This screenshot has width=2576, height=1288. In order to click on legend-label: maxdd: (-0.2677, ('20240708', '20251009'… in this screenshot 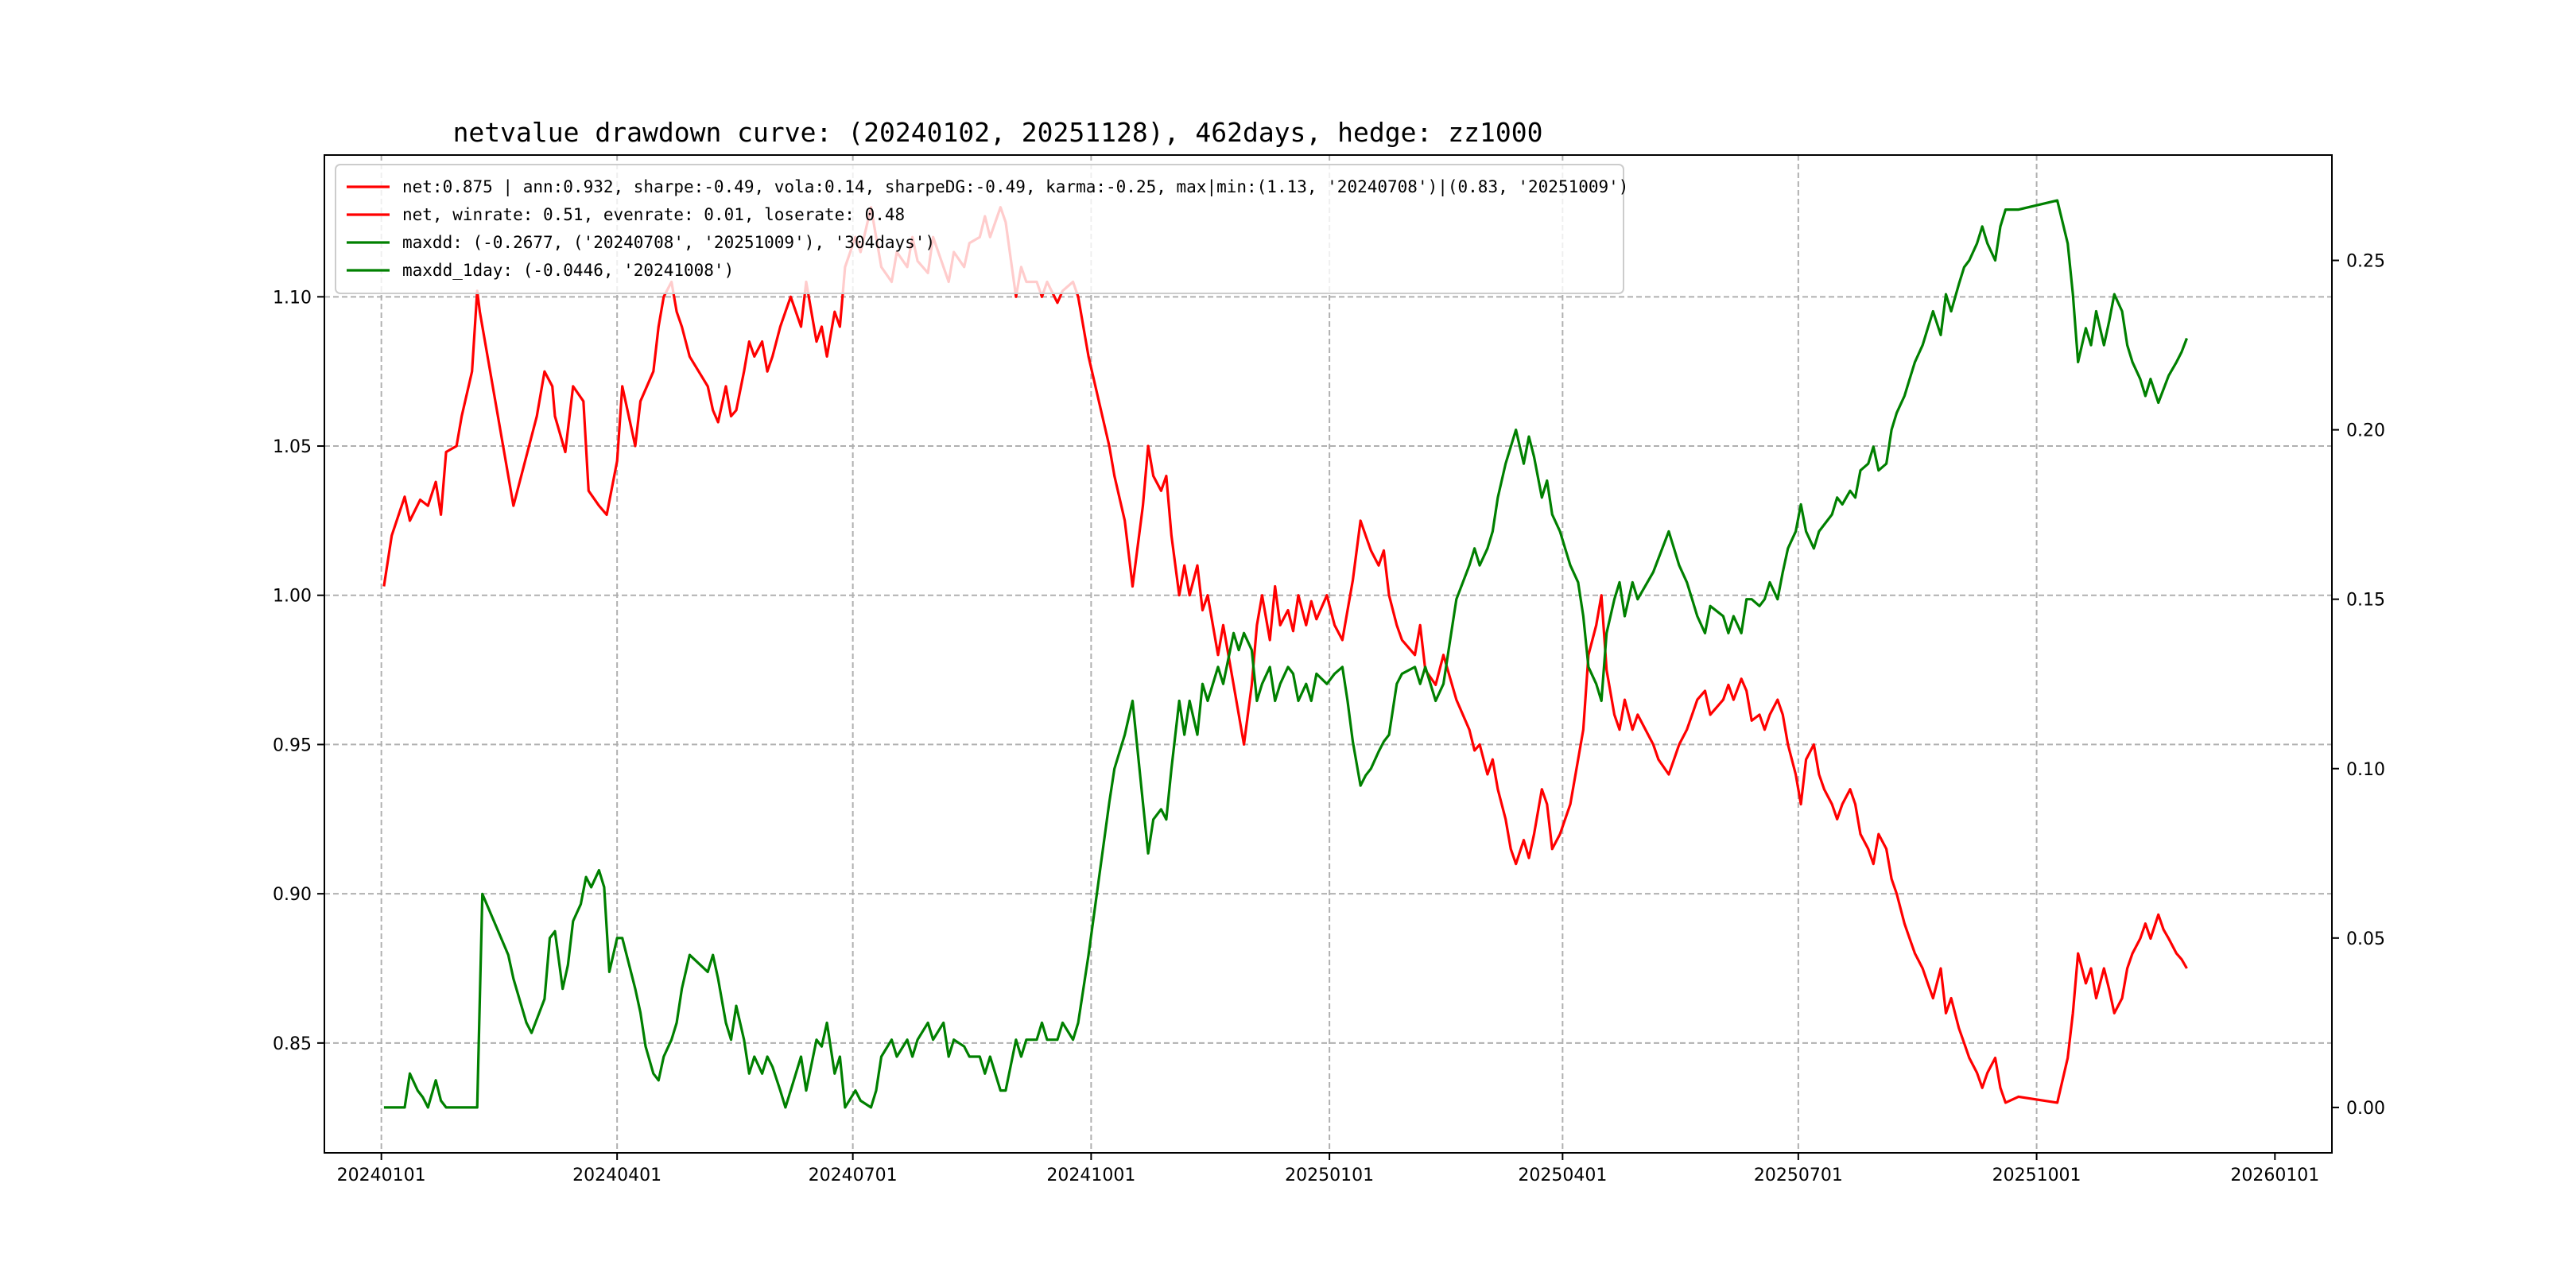, I will do `click(668, 242)`.